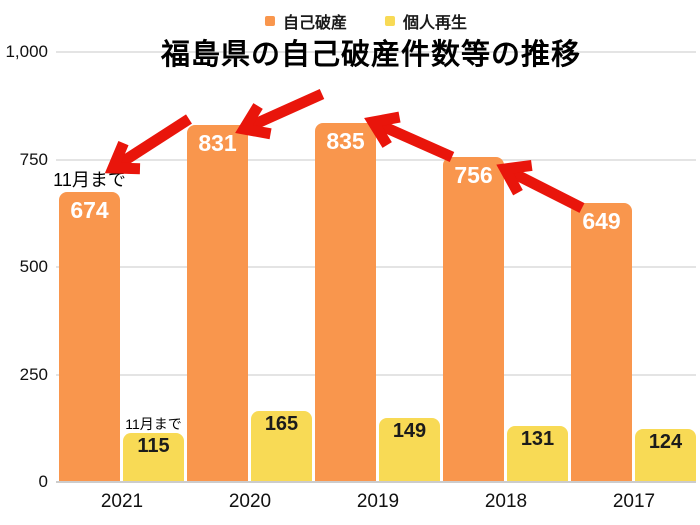  Describe the element at coordinates (269, 21) in the screenshot. I see `legend-swatch-bankruptcy` at that location.